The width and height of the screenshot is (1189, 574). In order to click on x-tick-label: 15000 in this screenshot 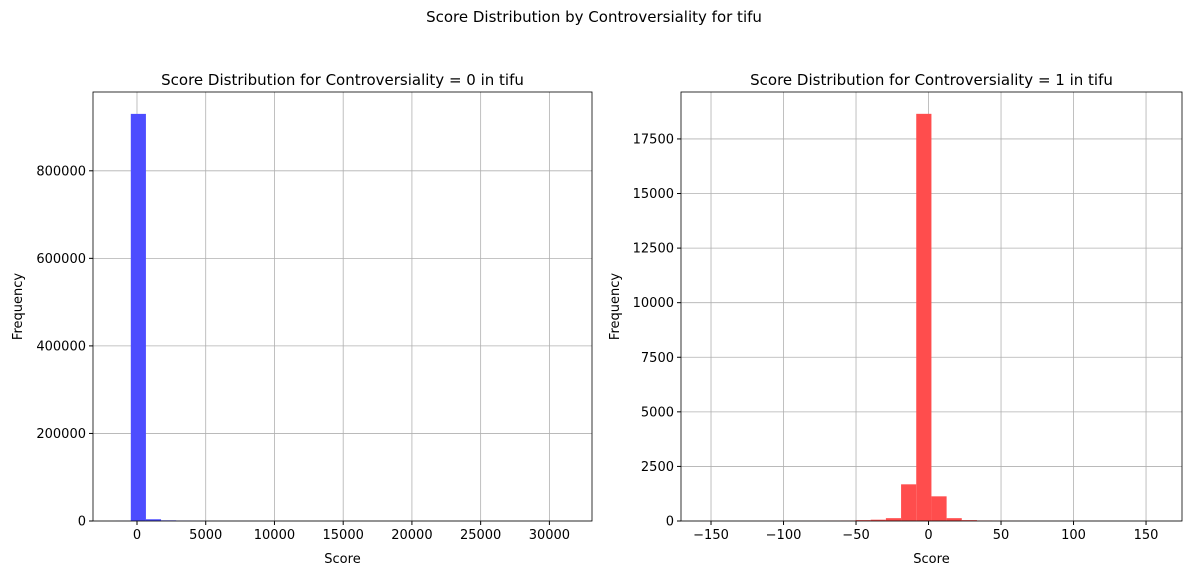, I will do `click(343, 535)`.